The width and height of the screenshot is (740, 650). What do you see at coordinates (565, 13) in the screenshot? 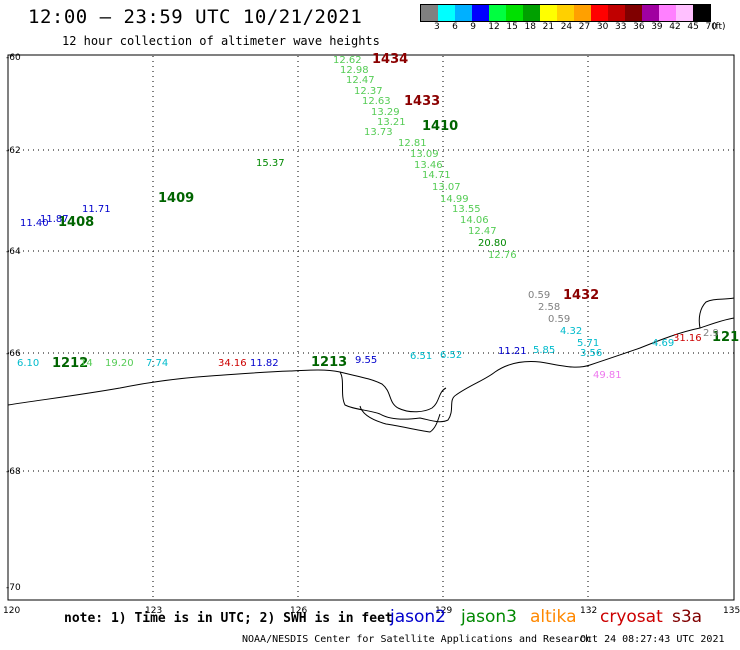
I see `color-legend-bar` at bounding box center [565, 13].